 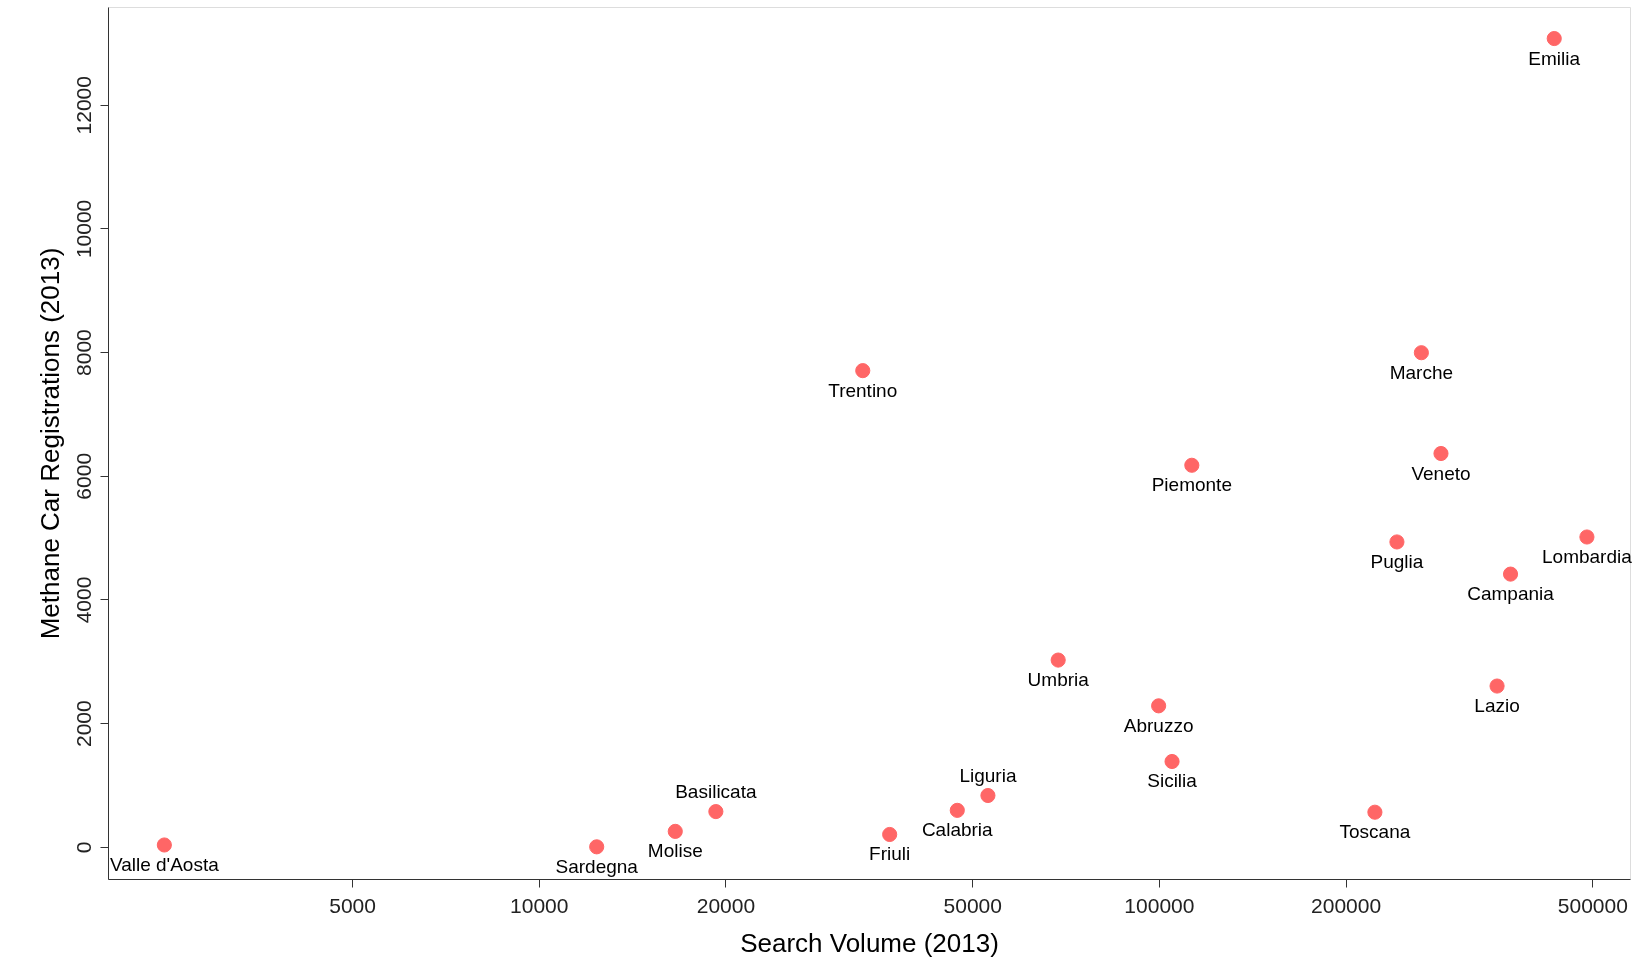 I want to click on annotation: Campania, so click(x=1511, y=594).